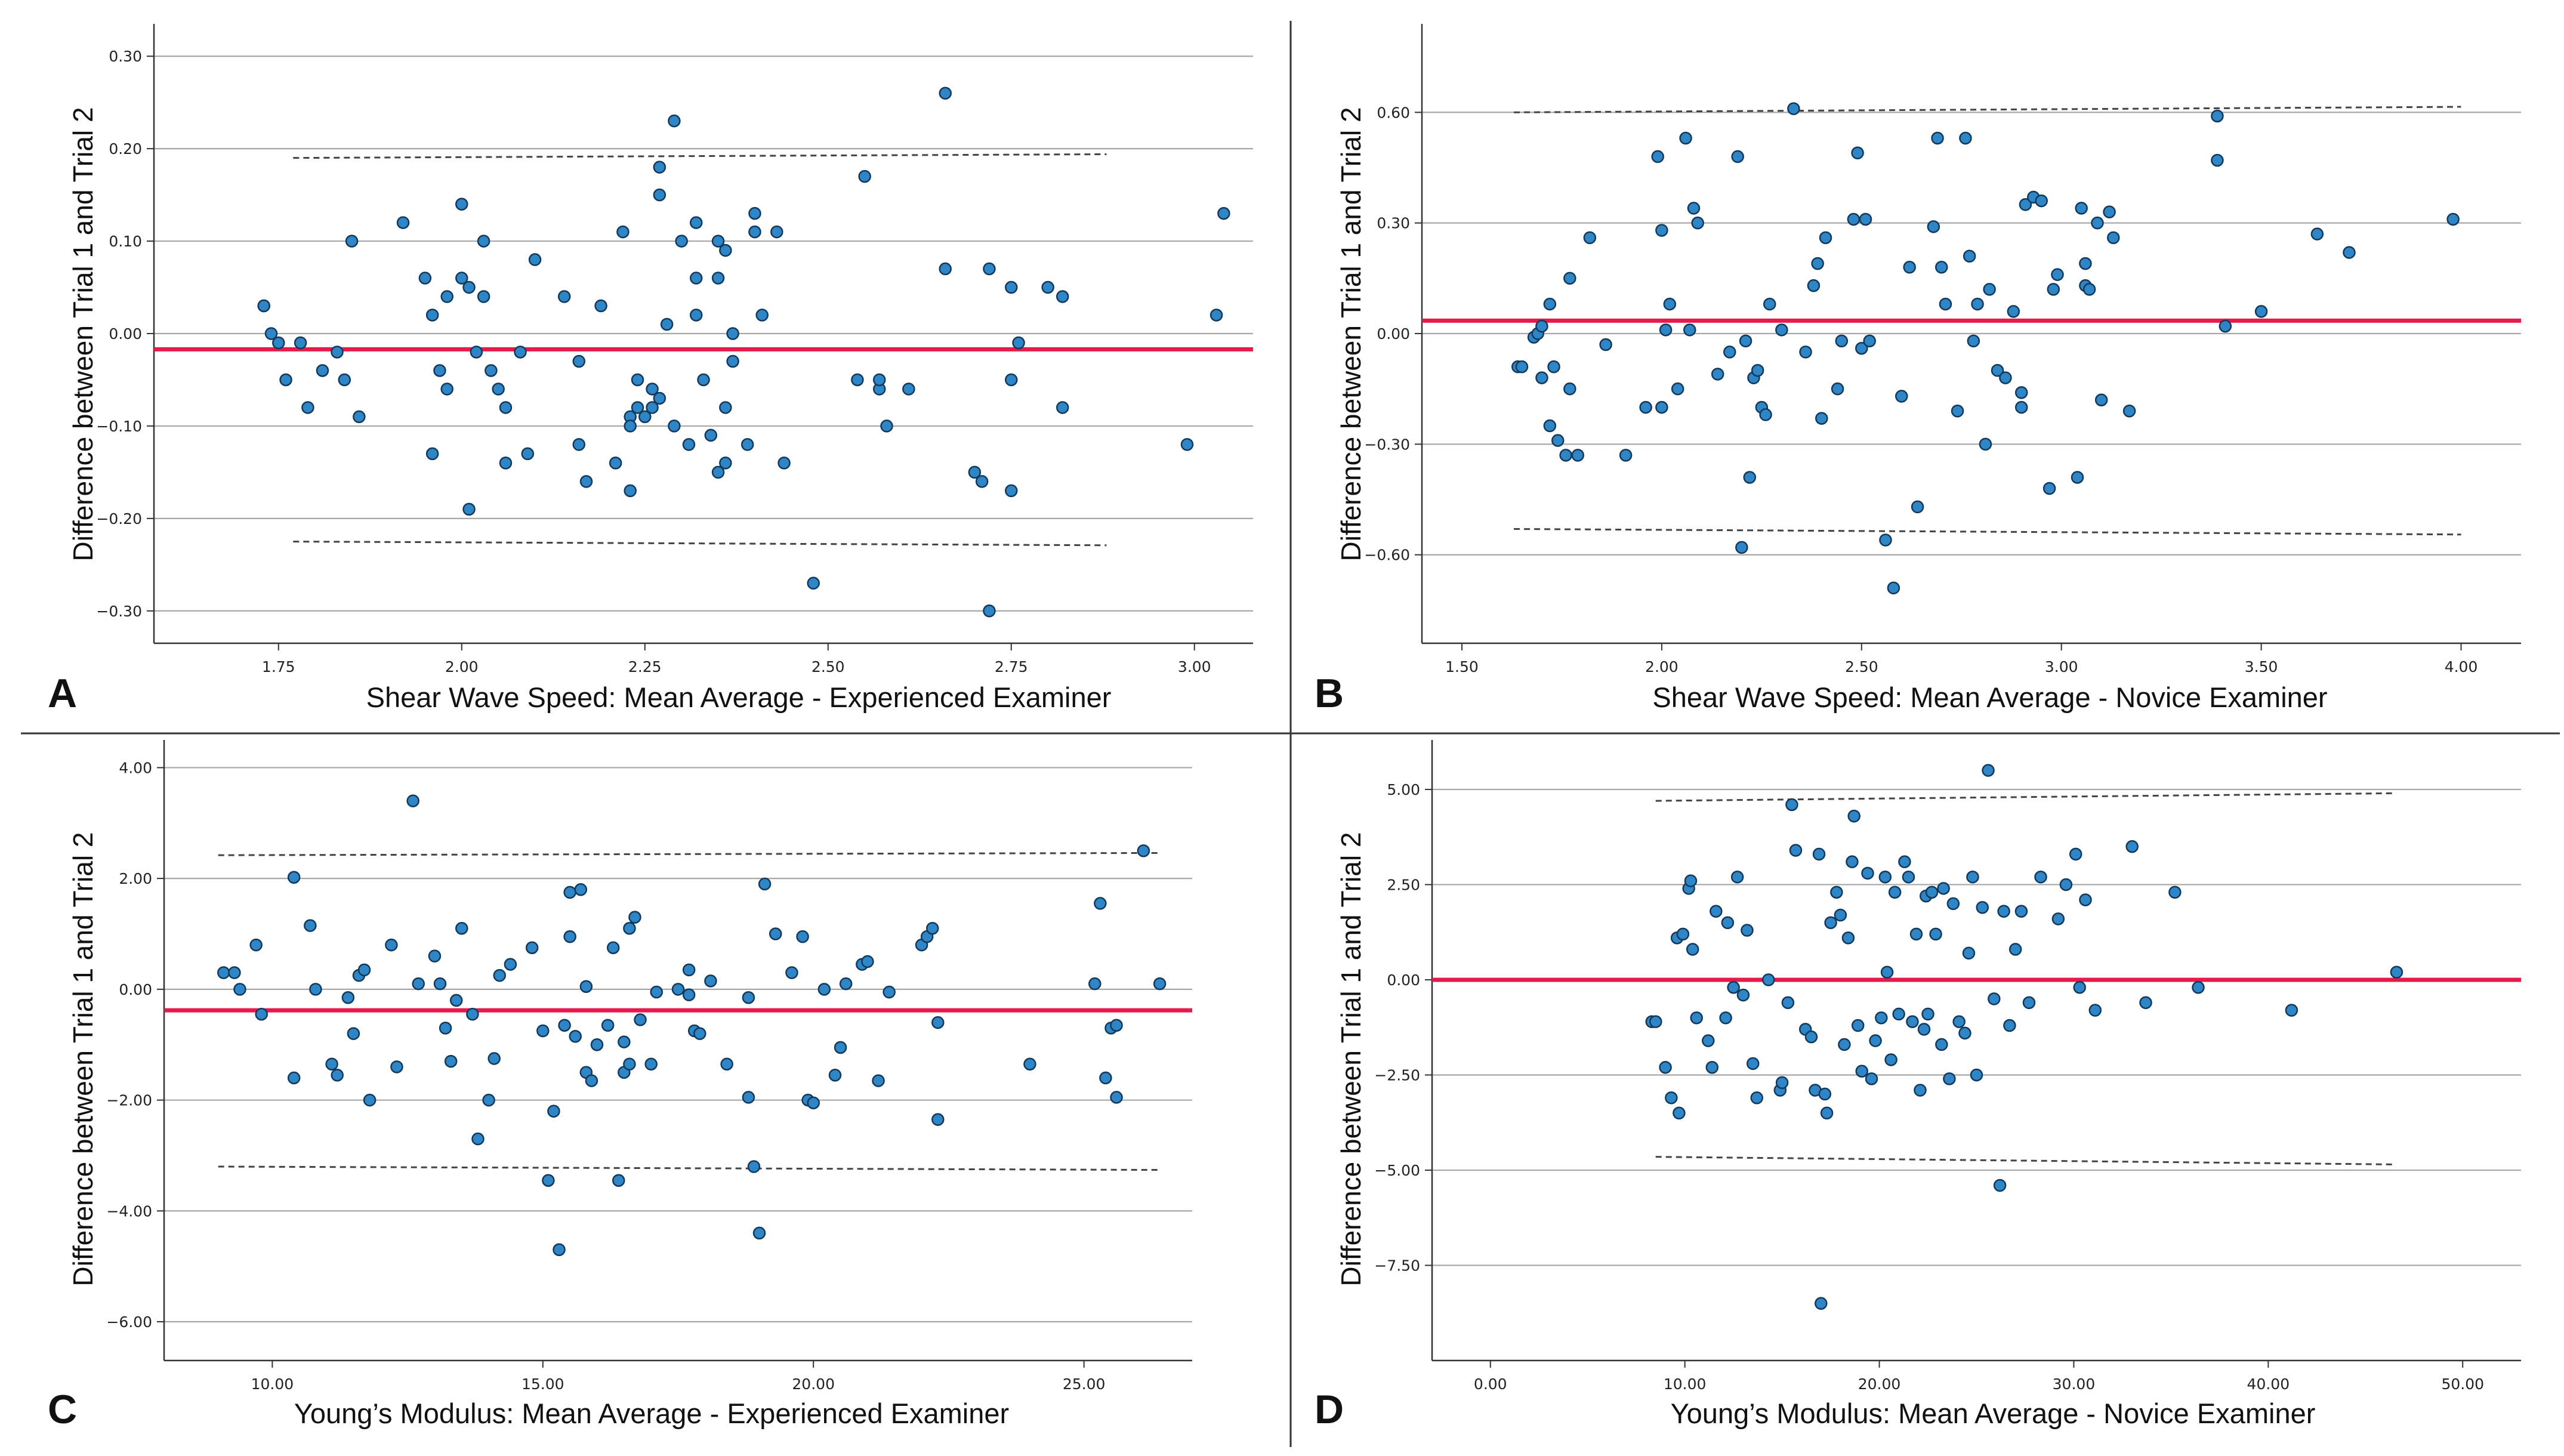 The width and height of the screenshot is (2564, 1456). I want to click on x-tick-label-1: 2.00, so click(462, 666).